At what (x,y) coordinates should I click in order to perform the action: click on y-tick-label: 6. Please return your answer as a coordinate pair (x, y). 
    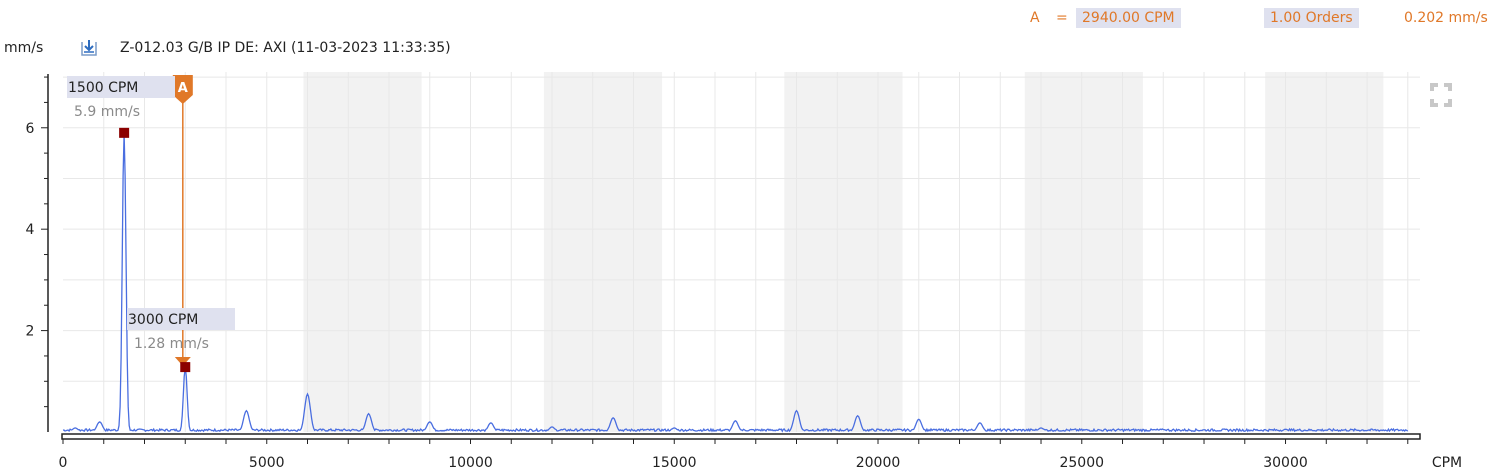
    Looking at the image, I should click on (30, 129).